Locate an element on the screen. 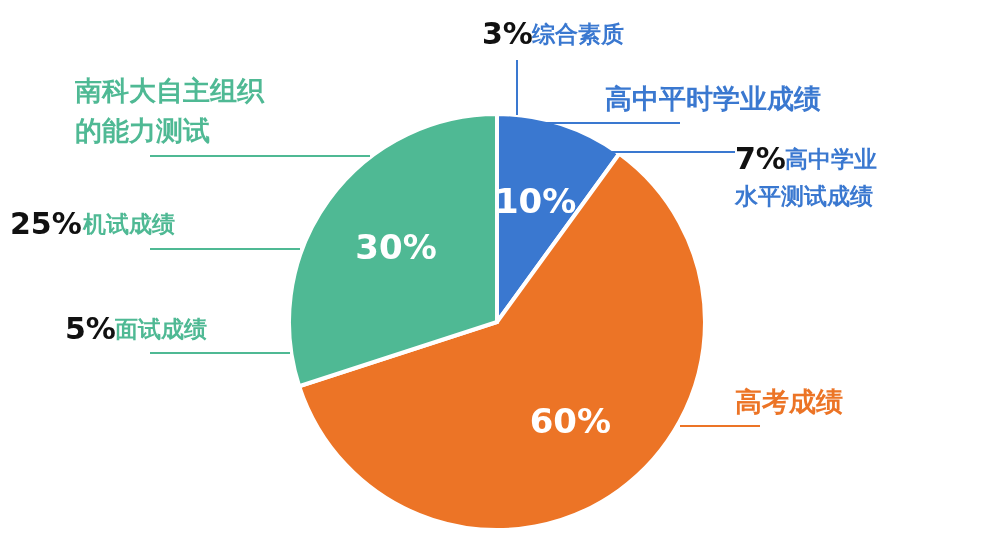  slice-label: 南科大自主组织的能力测试 is located at coordinates (169, 110).